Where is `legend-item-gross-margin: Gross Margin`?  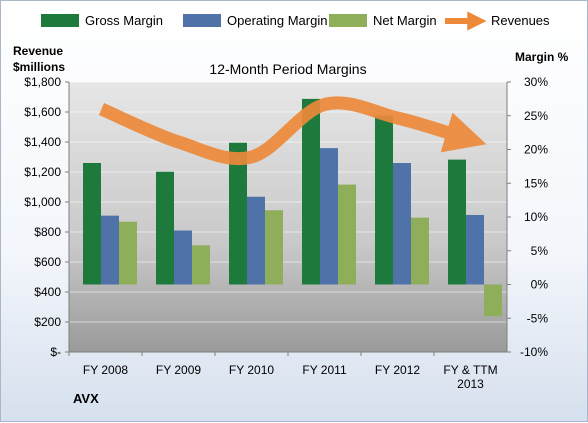 legend-item-gross-margin: Gross Margin is located at coordinates (102, 20).